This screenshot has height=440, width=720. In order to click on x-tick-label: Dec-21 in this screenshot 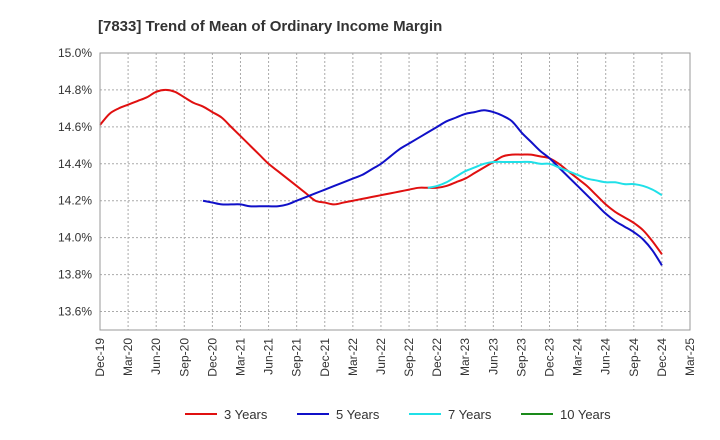, I will do `click(325, 357)`.